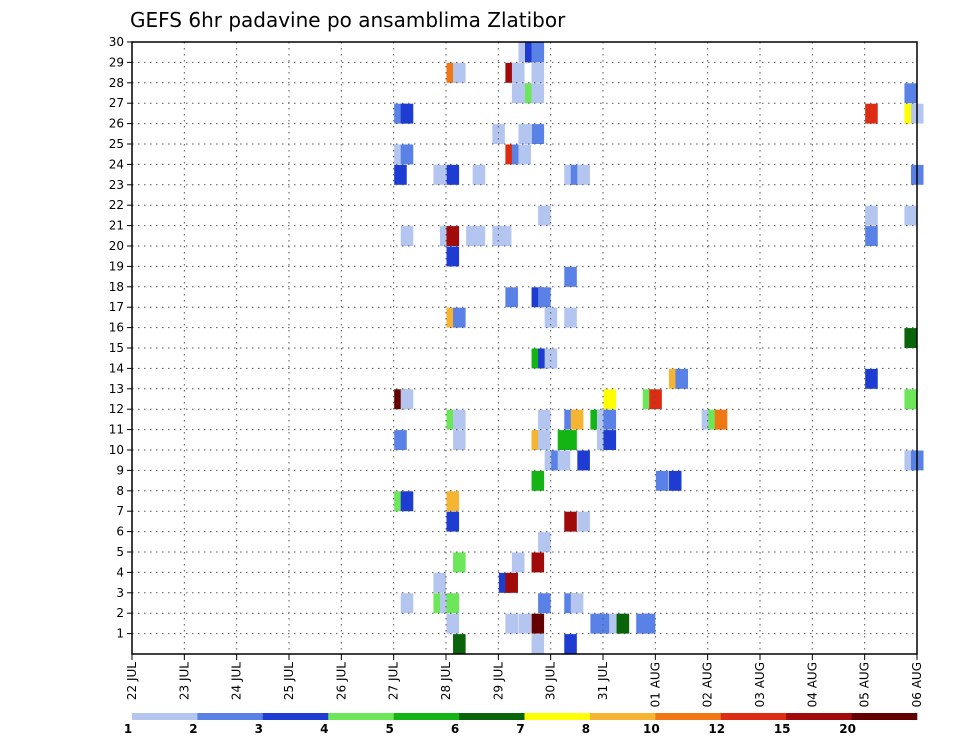 The height and width of the screenshot is (742, 960). Describe the element at coordinates (120, 552) in the screenshot. I see `y-tick-label: 5` at that location.